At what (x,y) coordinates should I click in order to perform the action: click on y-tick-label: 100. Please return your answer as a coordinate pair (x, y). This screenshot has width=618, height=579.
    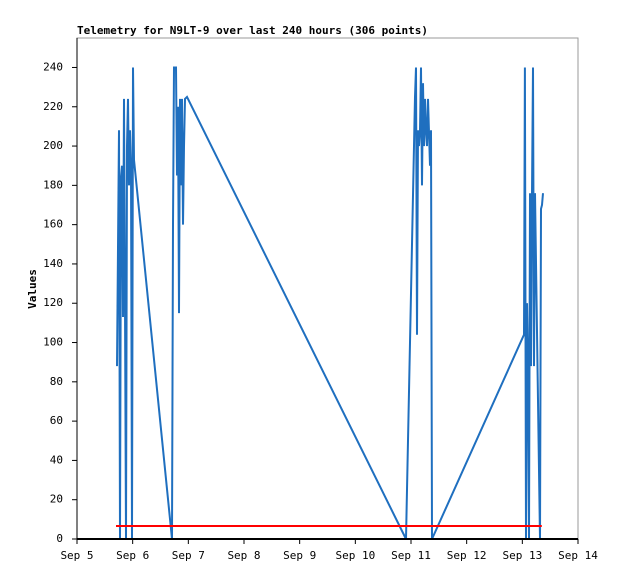
    Looking at the image, I should click on (53, 342).